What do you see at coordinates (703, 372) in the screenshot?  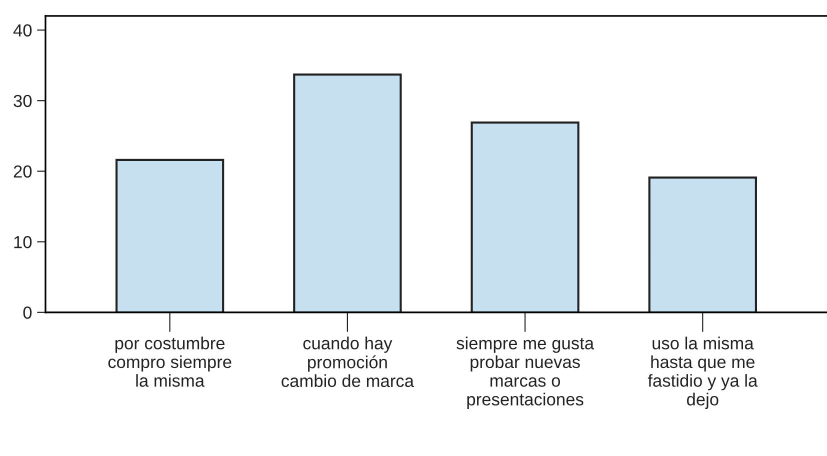 I see `x-tick-label: uso la misma hasta que me fastidio y ya la dejo` at bounding box center [703, 372].